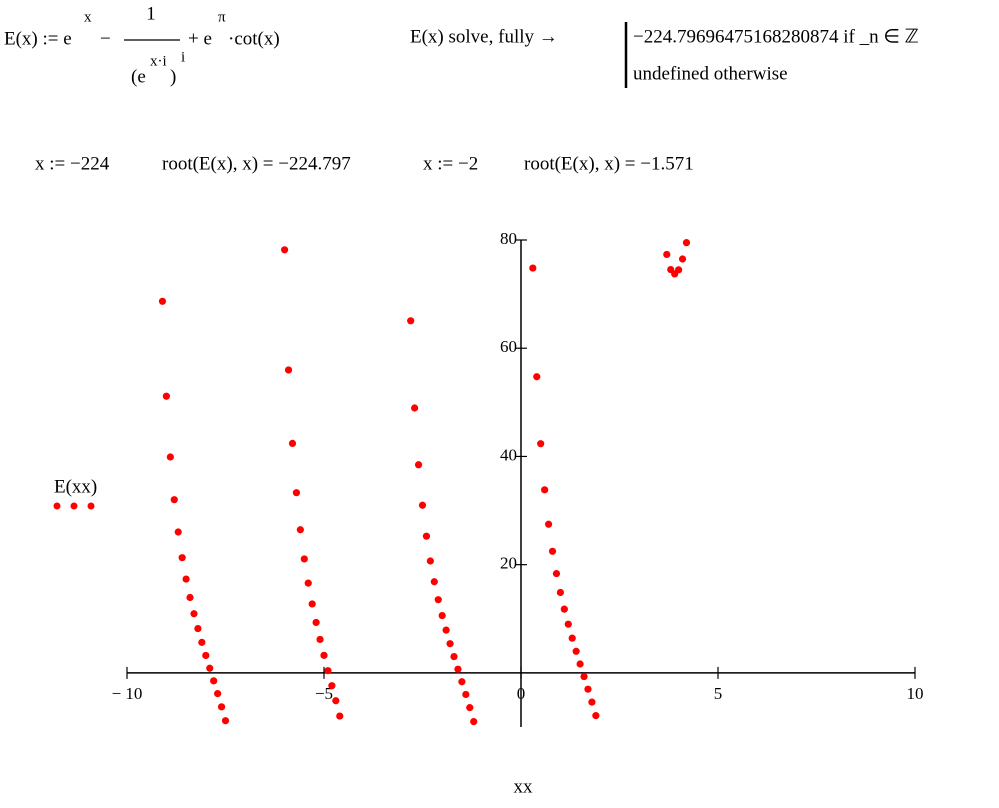 The image size is (999, 808). What do you see at coordinates (508, 346) in the screenshot?
I see `y-tick-label: 60` at bounding box center [508, 346].